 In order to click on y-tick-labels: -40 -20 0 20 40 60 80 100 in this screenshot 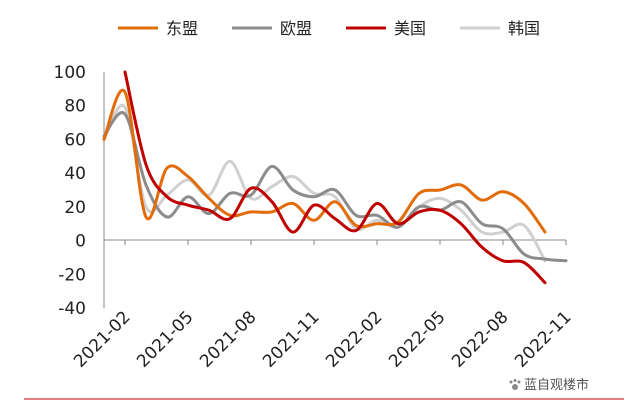, I will do `click(70, 191)`.